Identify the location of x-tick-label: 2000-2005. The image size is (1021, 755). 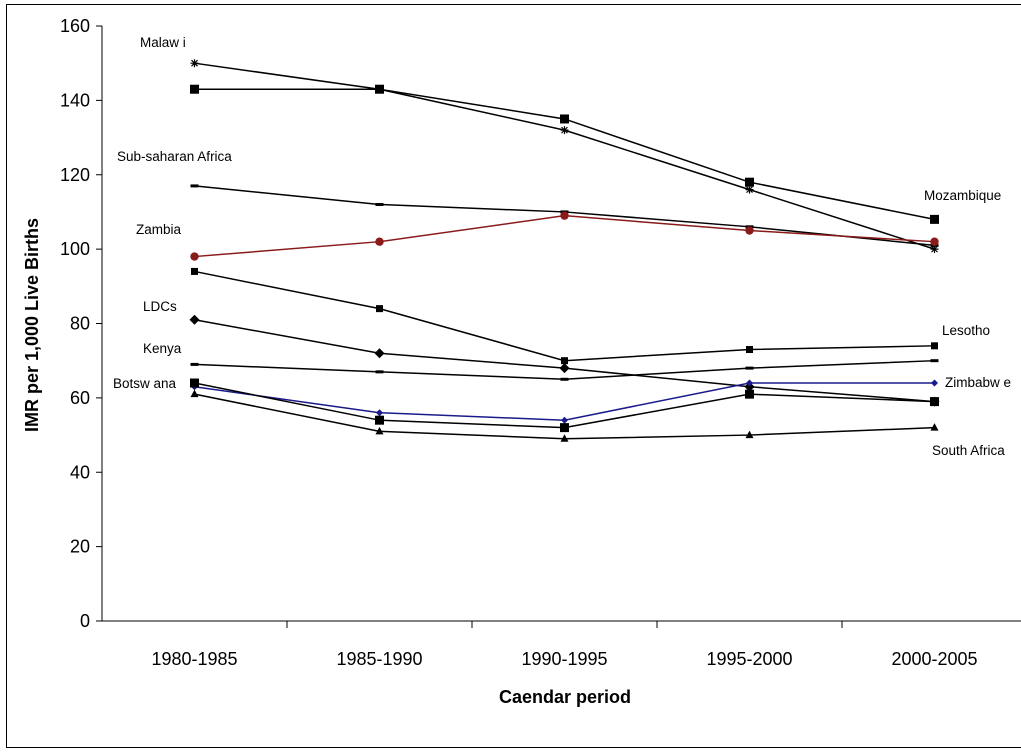
(934, 659).